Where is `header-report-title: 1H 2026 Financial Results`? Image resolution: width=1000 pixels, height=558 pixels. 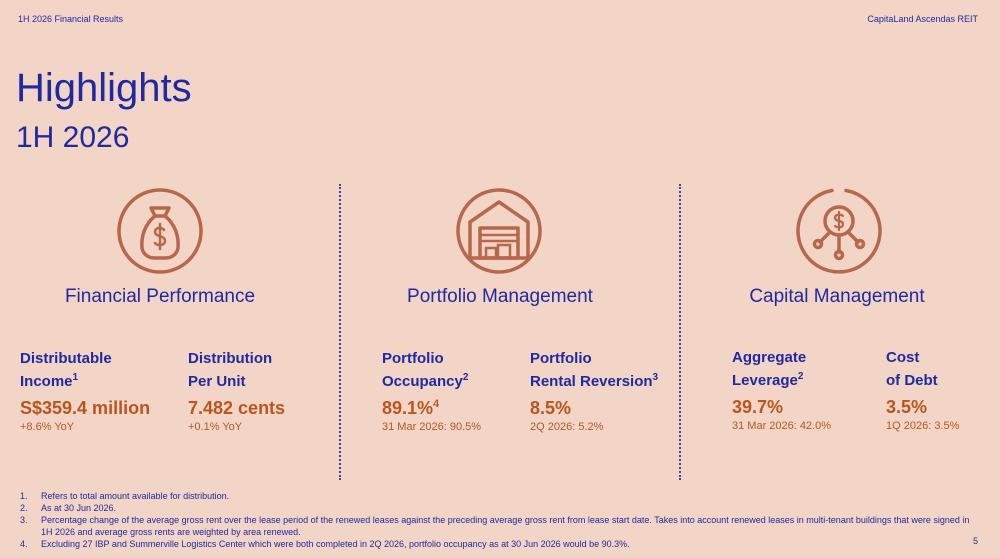 header-report-title: 1H 2026 Financial Results is located at coordinates (71, 19).